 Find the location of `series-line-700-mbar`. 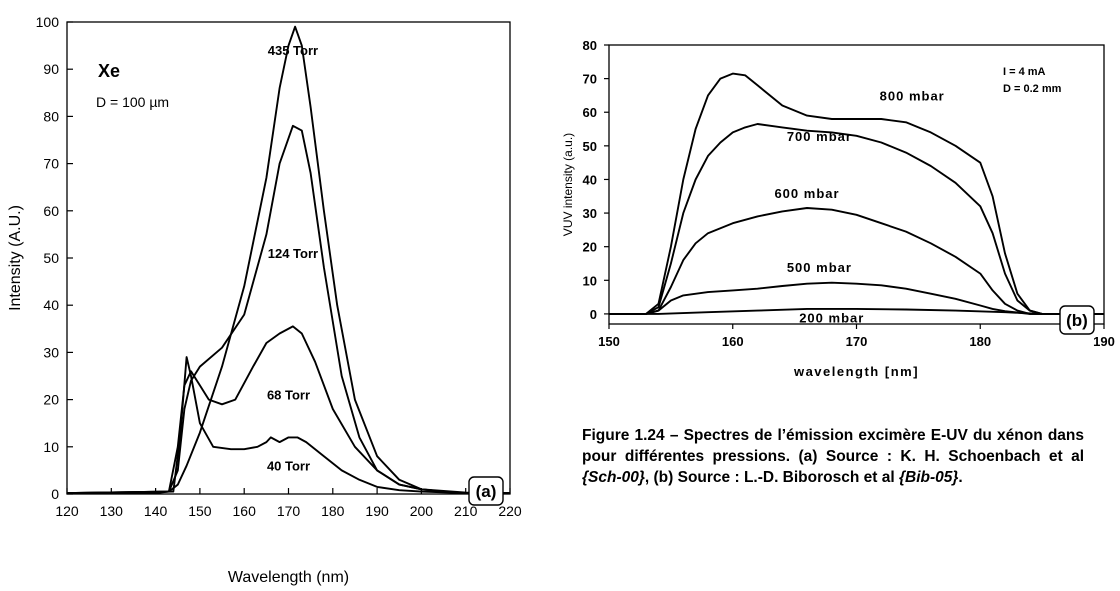

series-line-700-mbar is located at coordinates (856, 219).